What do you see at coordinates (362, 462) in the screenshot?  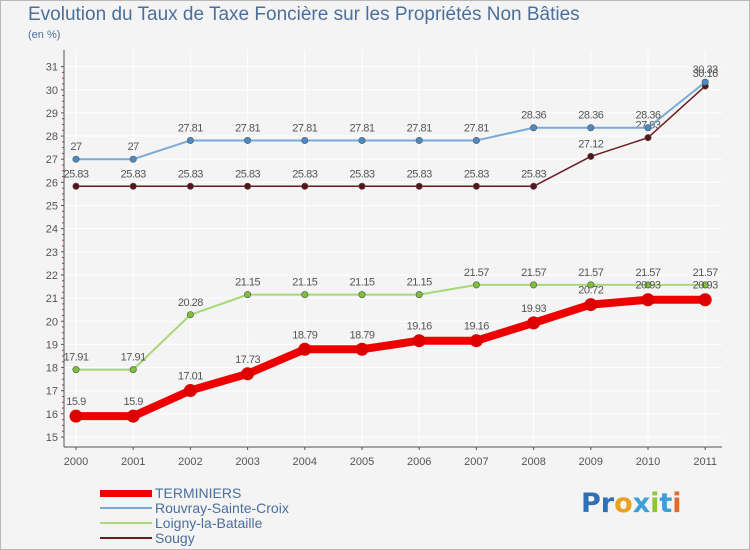 I see `x-tick-label: 2005` at bounding box center [362, 462].